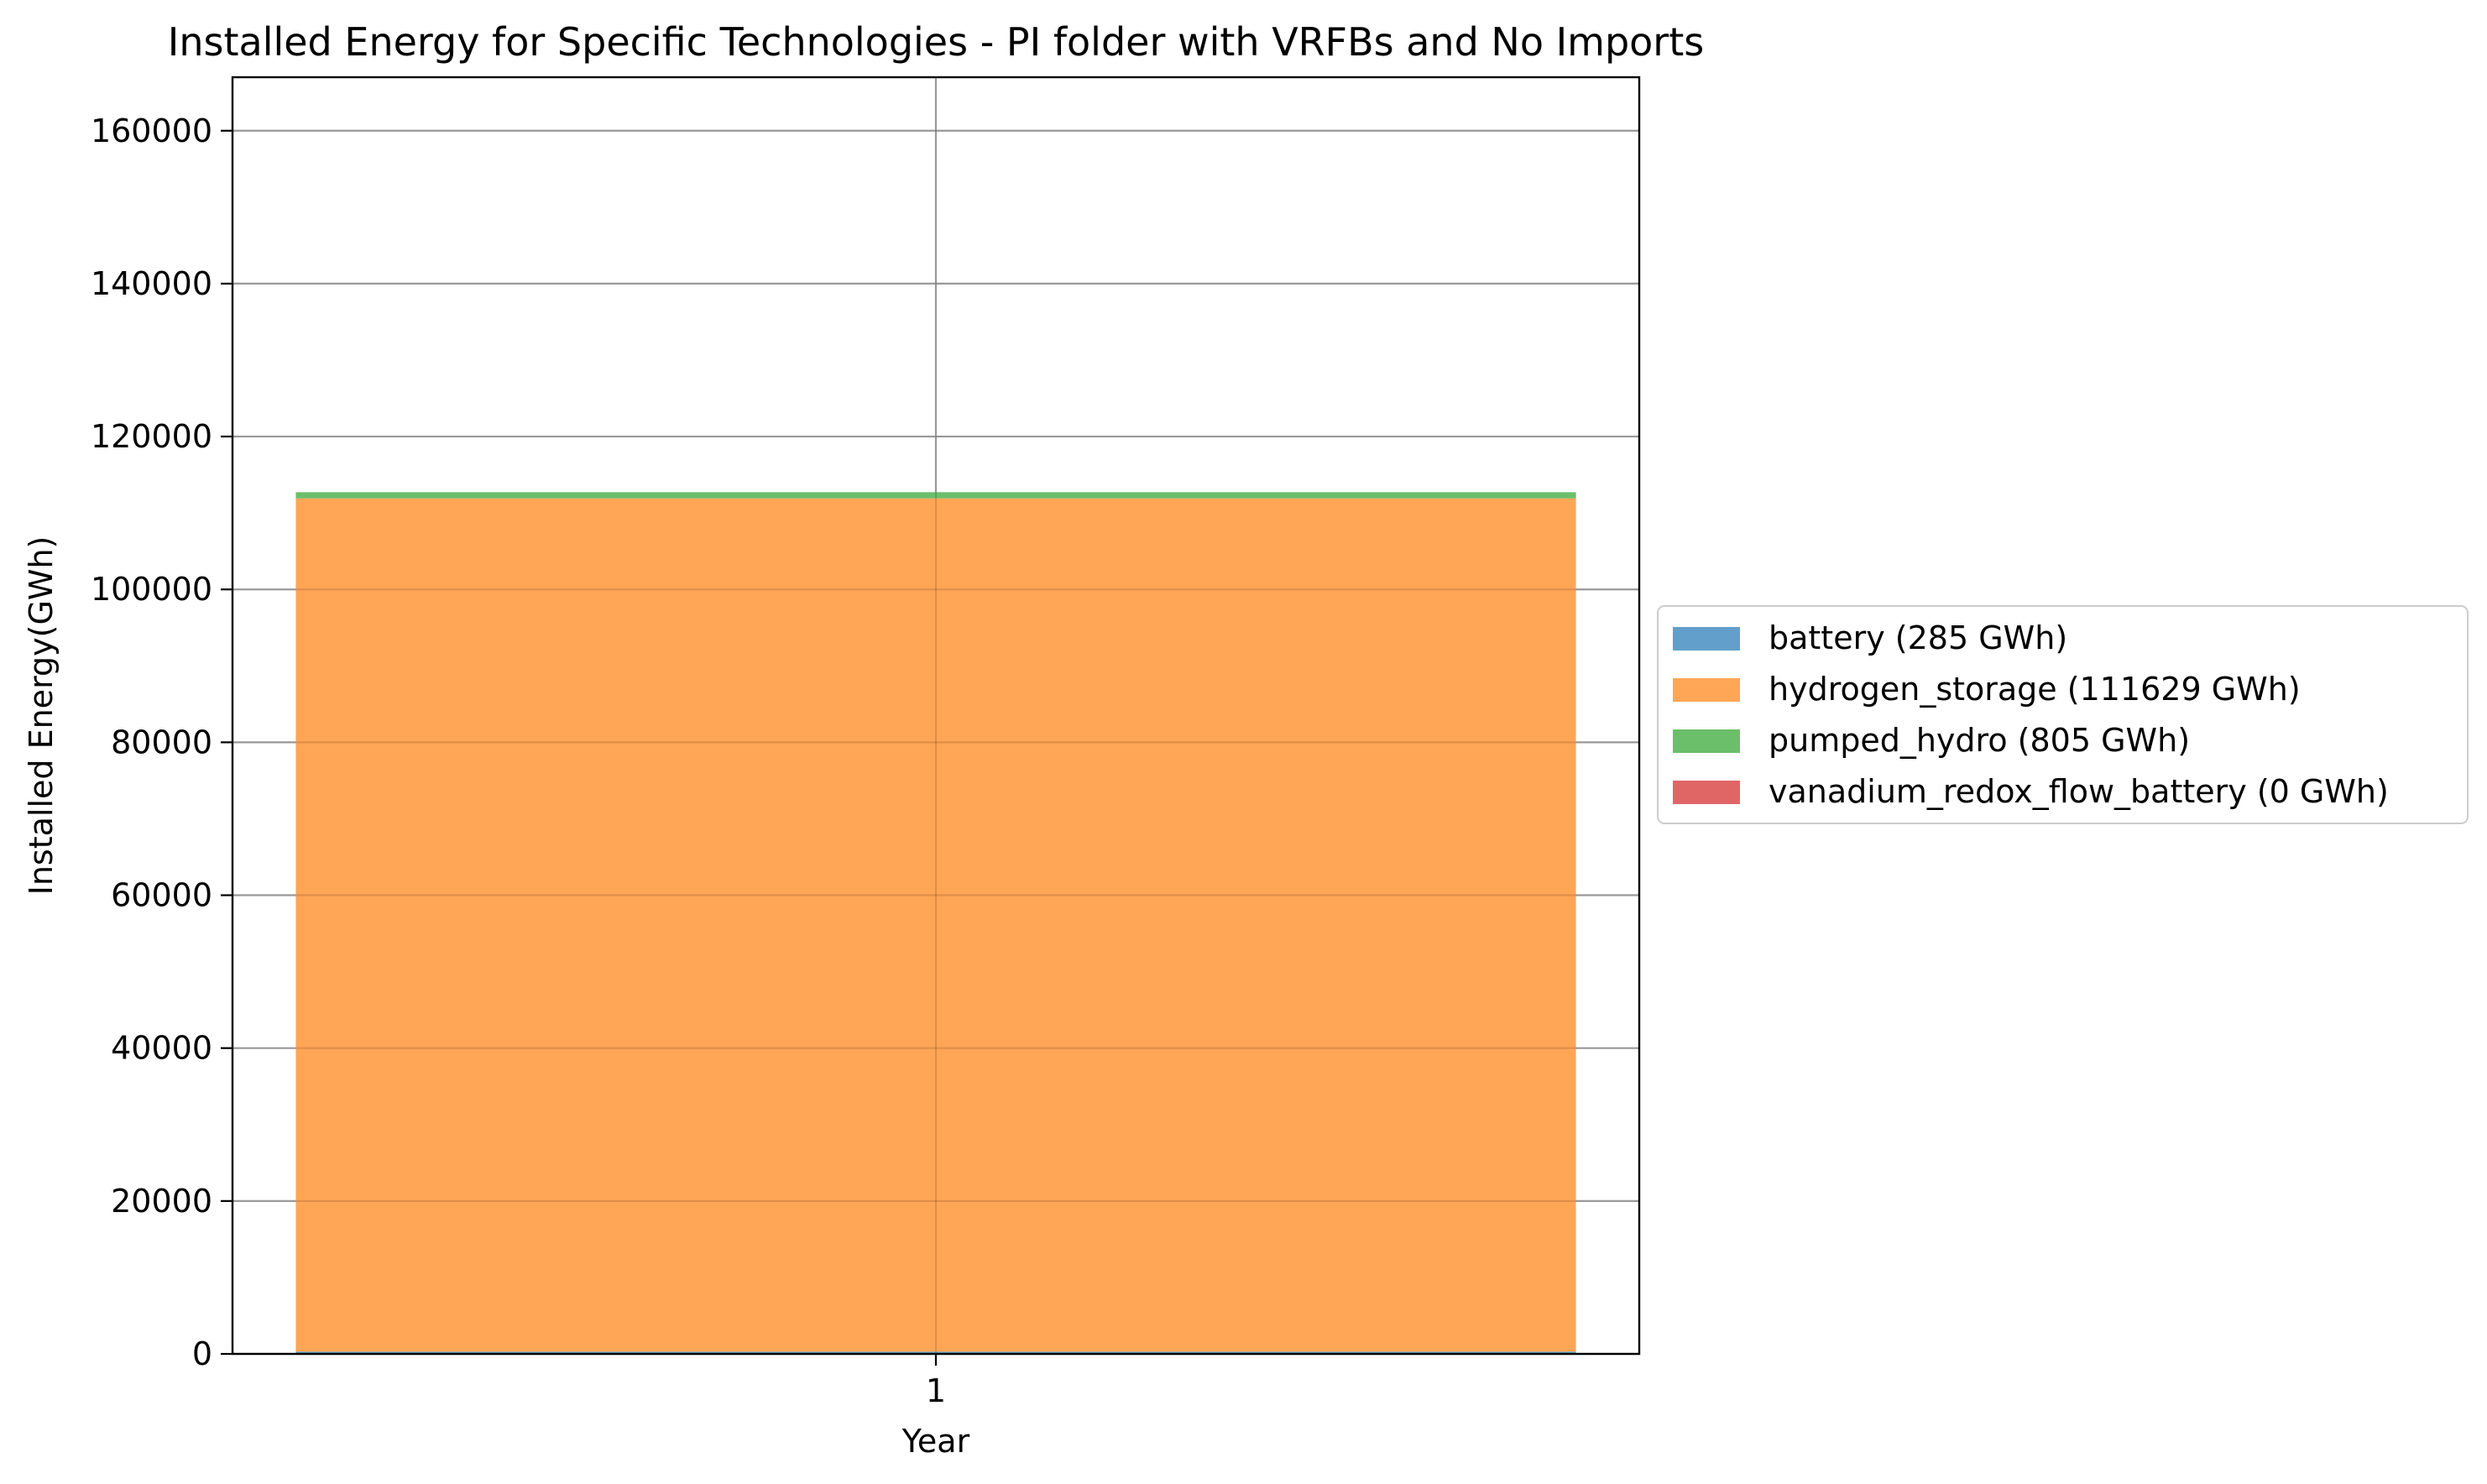  Describe the element at coordinates (161, 1201) in the screenshot. I see `y-tick-label: 20000` at that location.